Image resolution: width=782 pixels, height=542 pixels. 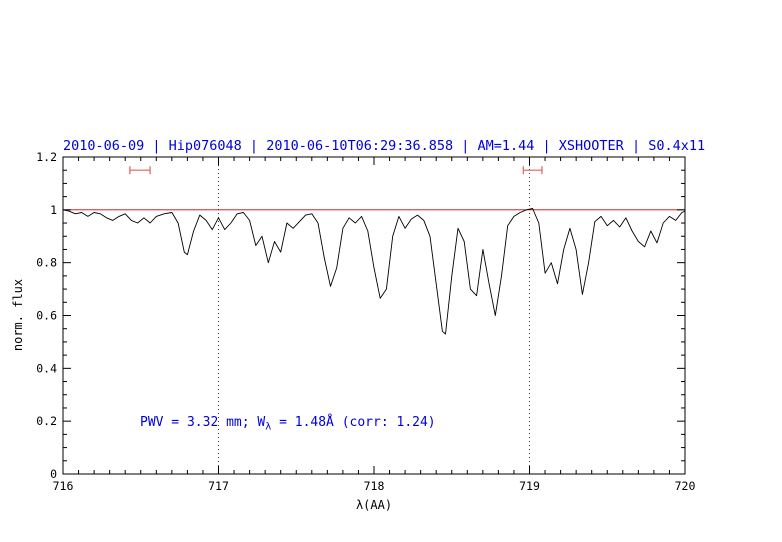 I want to click on y-tick-label: 0.6, so click(x=46, y=316).